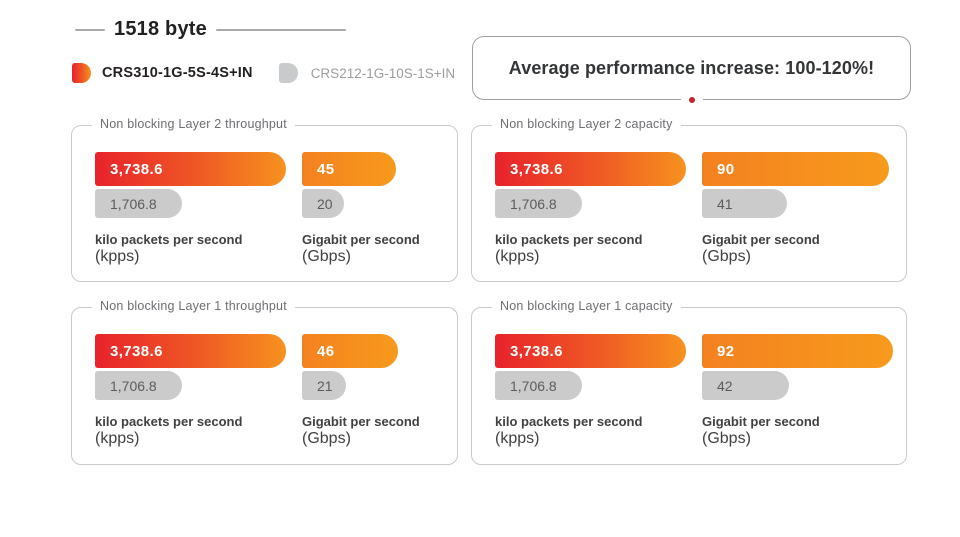 The width and height of the screenshot is (960, 537). What do you see at coordinates (193, 306) in the screenshot?
I see `panel-title: Non blocking Layer 1 throughput` at bounding box center [193, 306].